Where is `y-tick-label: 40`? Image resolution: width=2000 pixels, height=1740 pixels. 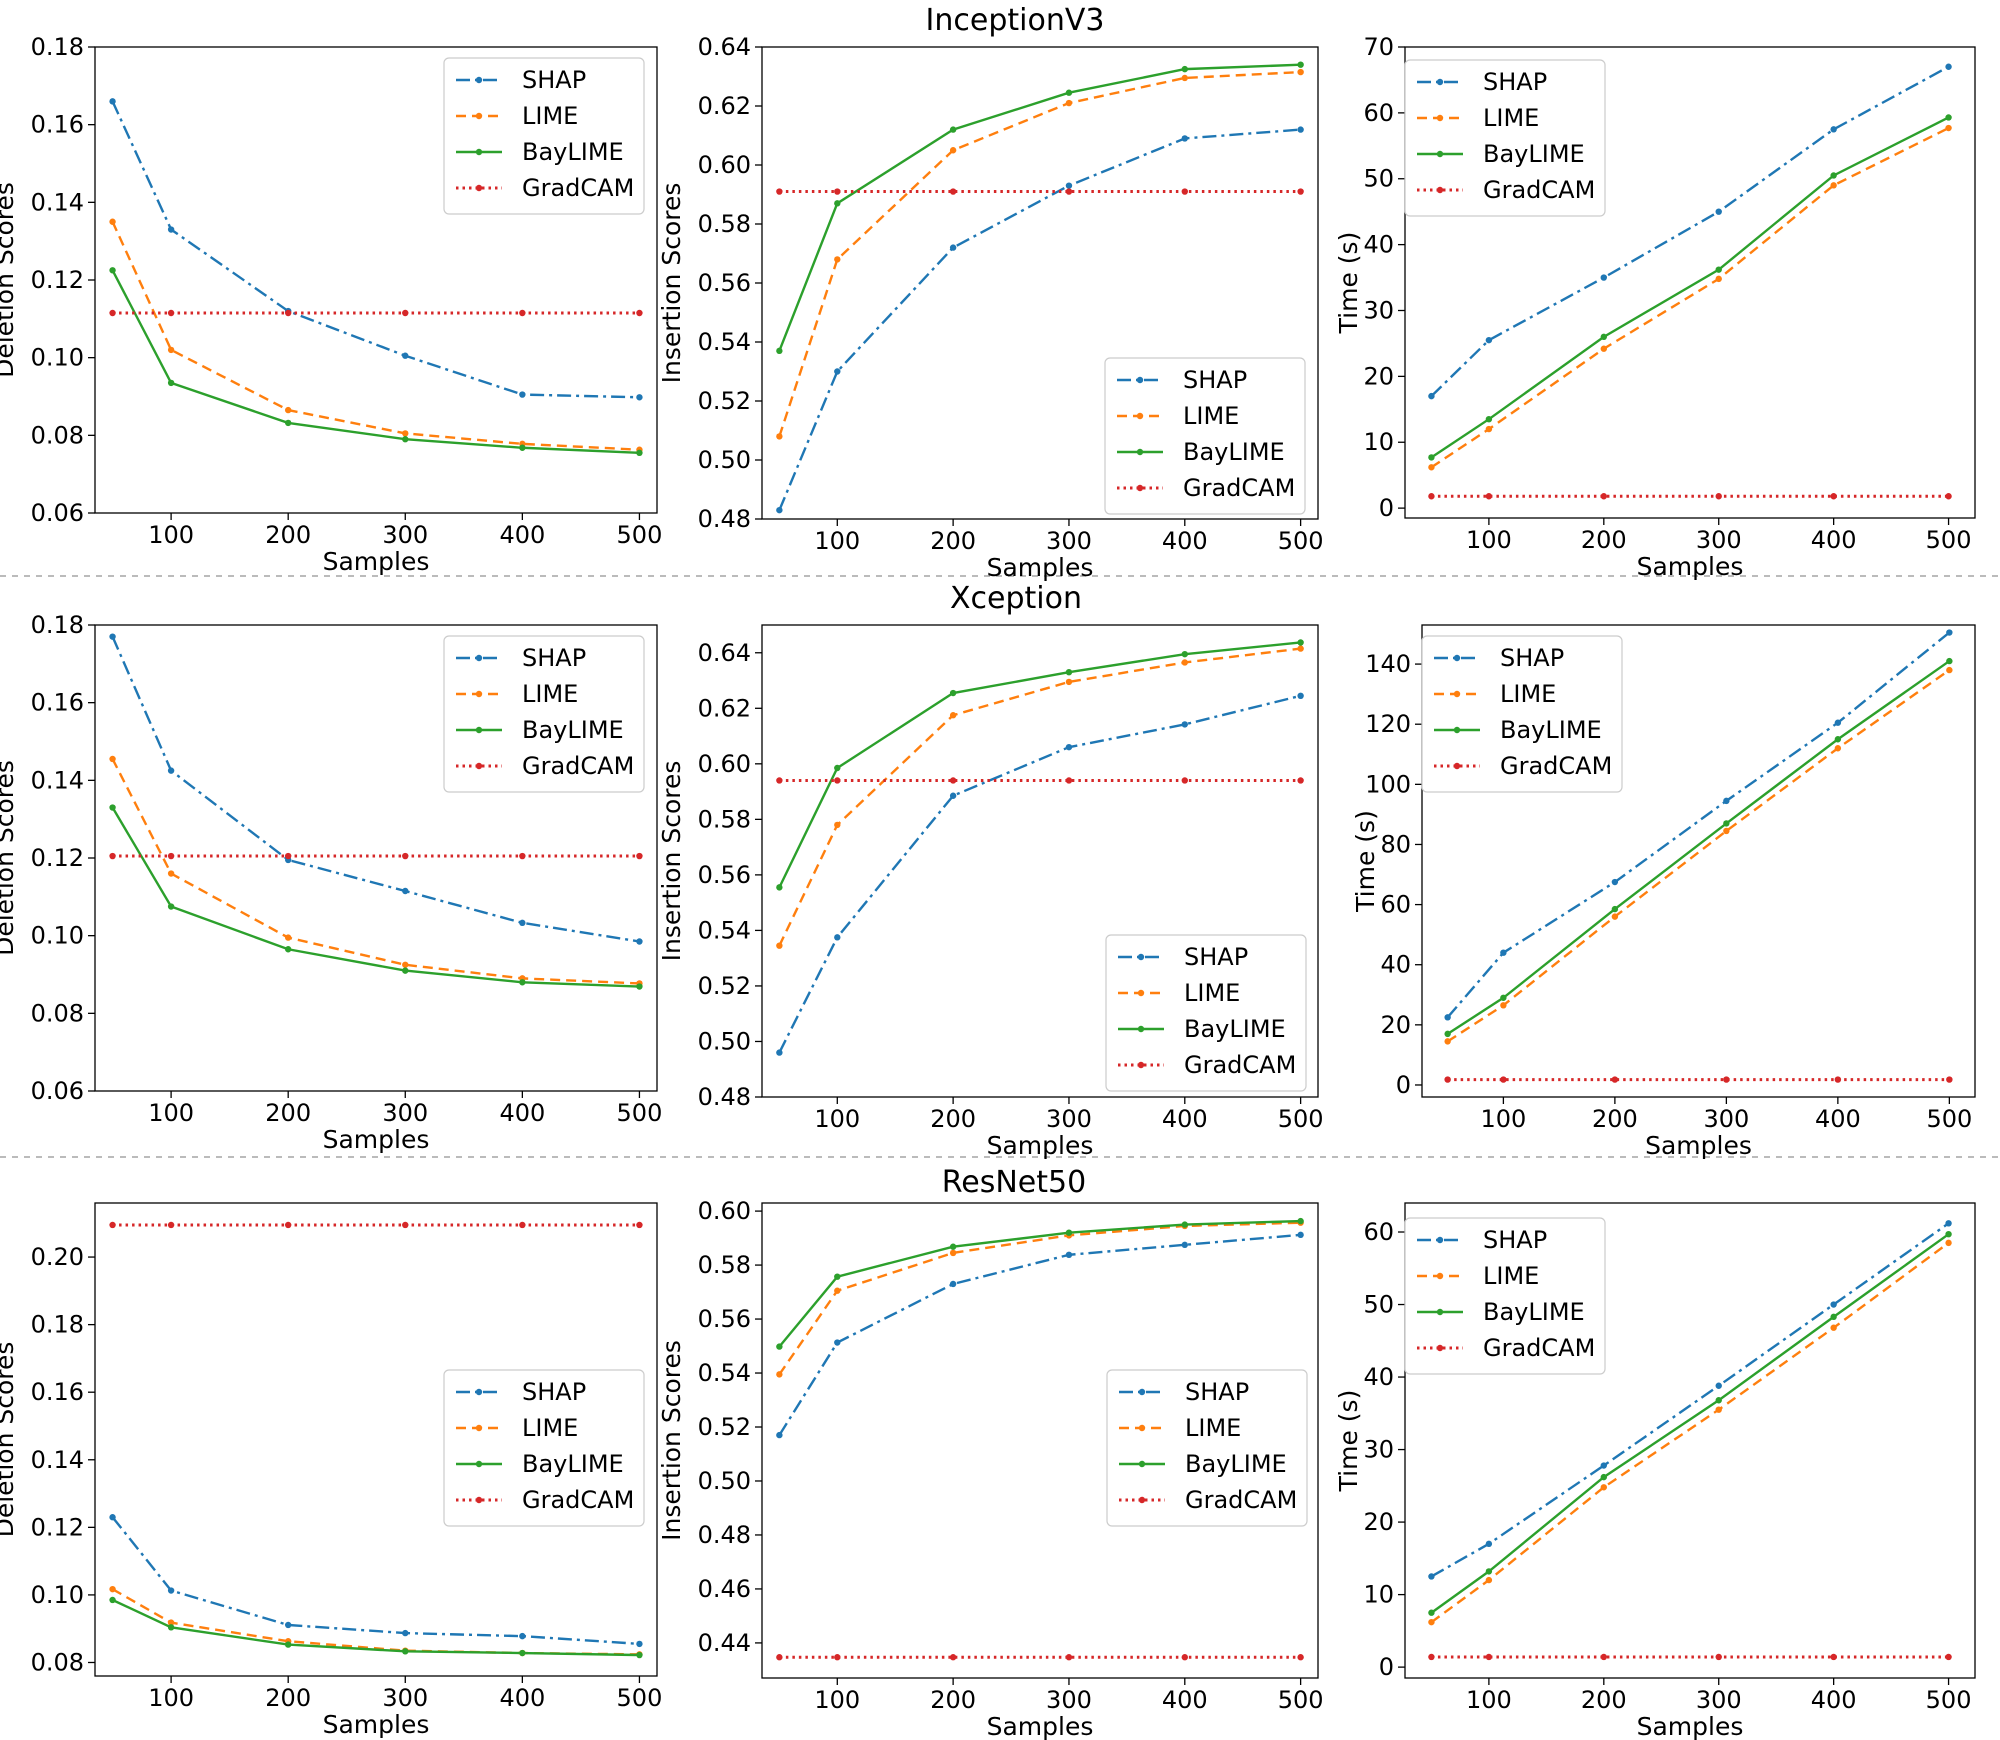 y-tick-label: 40 is located at coordinates (1395, 965).